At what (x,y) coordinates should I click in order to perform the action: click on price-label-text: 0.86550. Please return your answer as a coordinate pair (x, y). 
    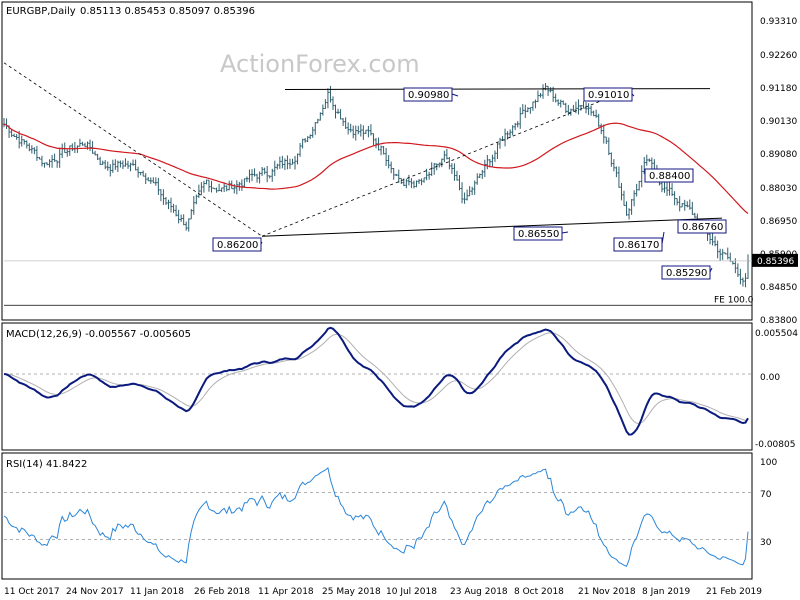
    Looking at the image, I should click on (538, 234).